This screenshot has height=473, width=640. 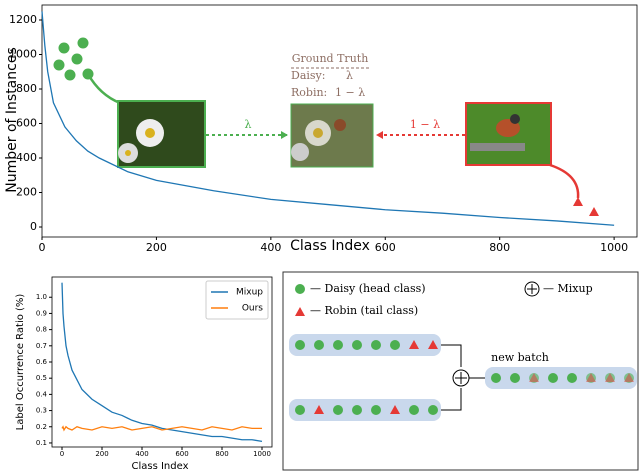 I want to click on tail-triangles, so click(x=586, y=206).